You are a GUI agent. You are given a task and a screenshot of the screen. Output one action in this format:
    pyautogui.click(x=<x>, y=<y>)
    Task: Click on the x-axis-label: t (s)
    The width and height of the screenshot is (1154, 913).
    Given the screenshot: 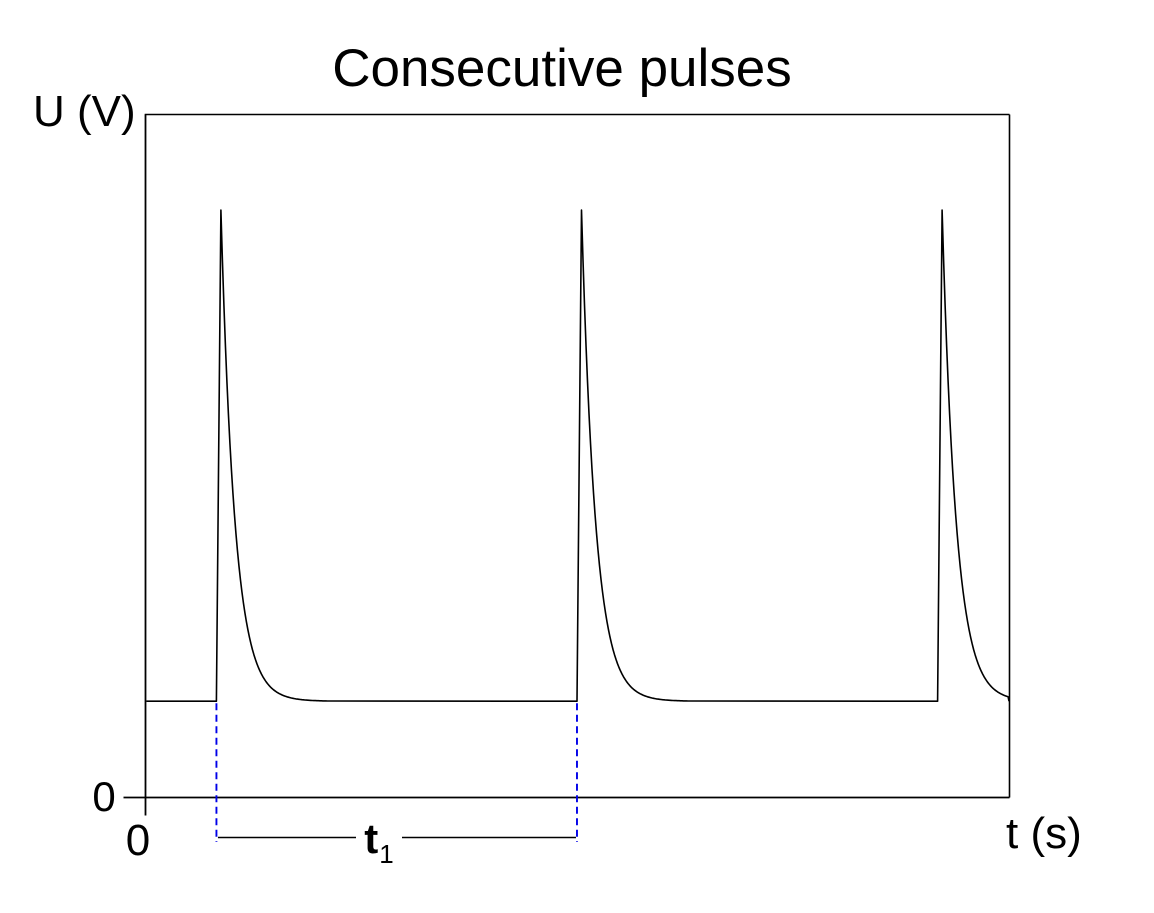 What is the action you would take?
    pyautogui.click(x=1044, y=833)
    